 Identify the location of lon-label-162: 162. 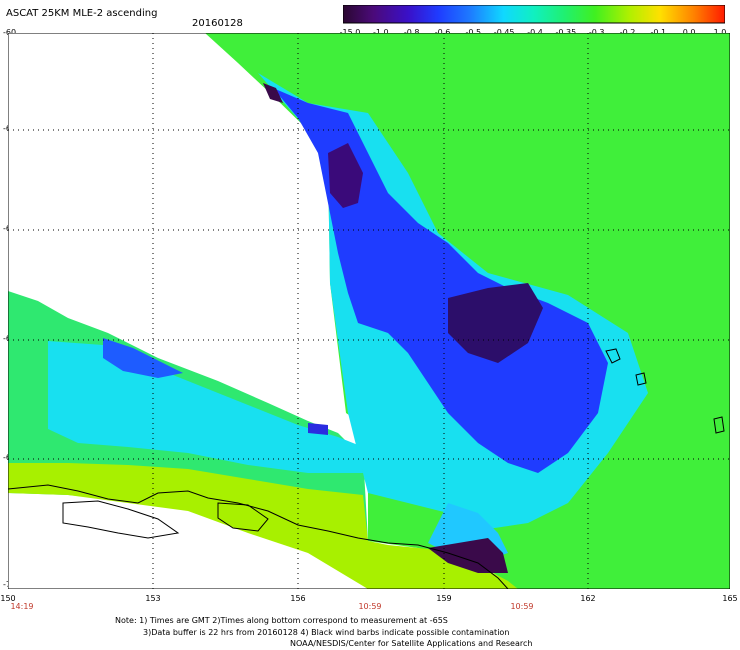
(588, 598).